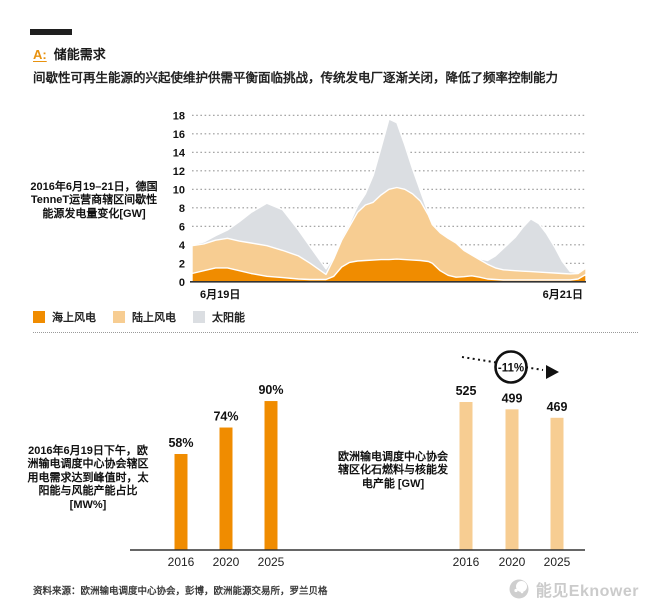 This screenshot has width=651, height=611. Describe the element at coordinates (466, 391) in the screenshot. I see `bar-value-label: 525` at that location.